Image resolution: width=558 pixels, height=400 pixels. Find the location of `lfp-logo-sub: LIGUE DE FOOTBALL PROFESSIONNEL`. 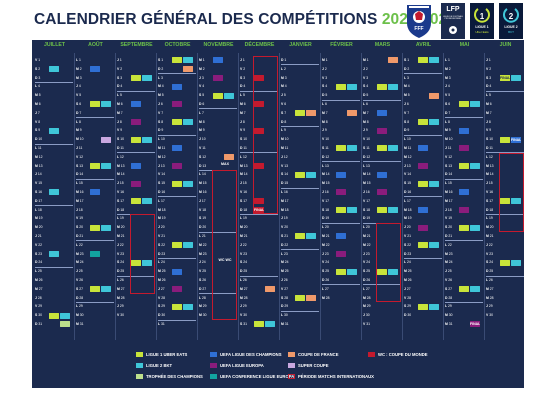

lfp-logo-sub: LIGUE DE FOOTBALL PROFESSIONNEL is located at coordinates (453, 18).